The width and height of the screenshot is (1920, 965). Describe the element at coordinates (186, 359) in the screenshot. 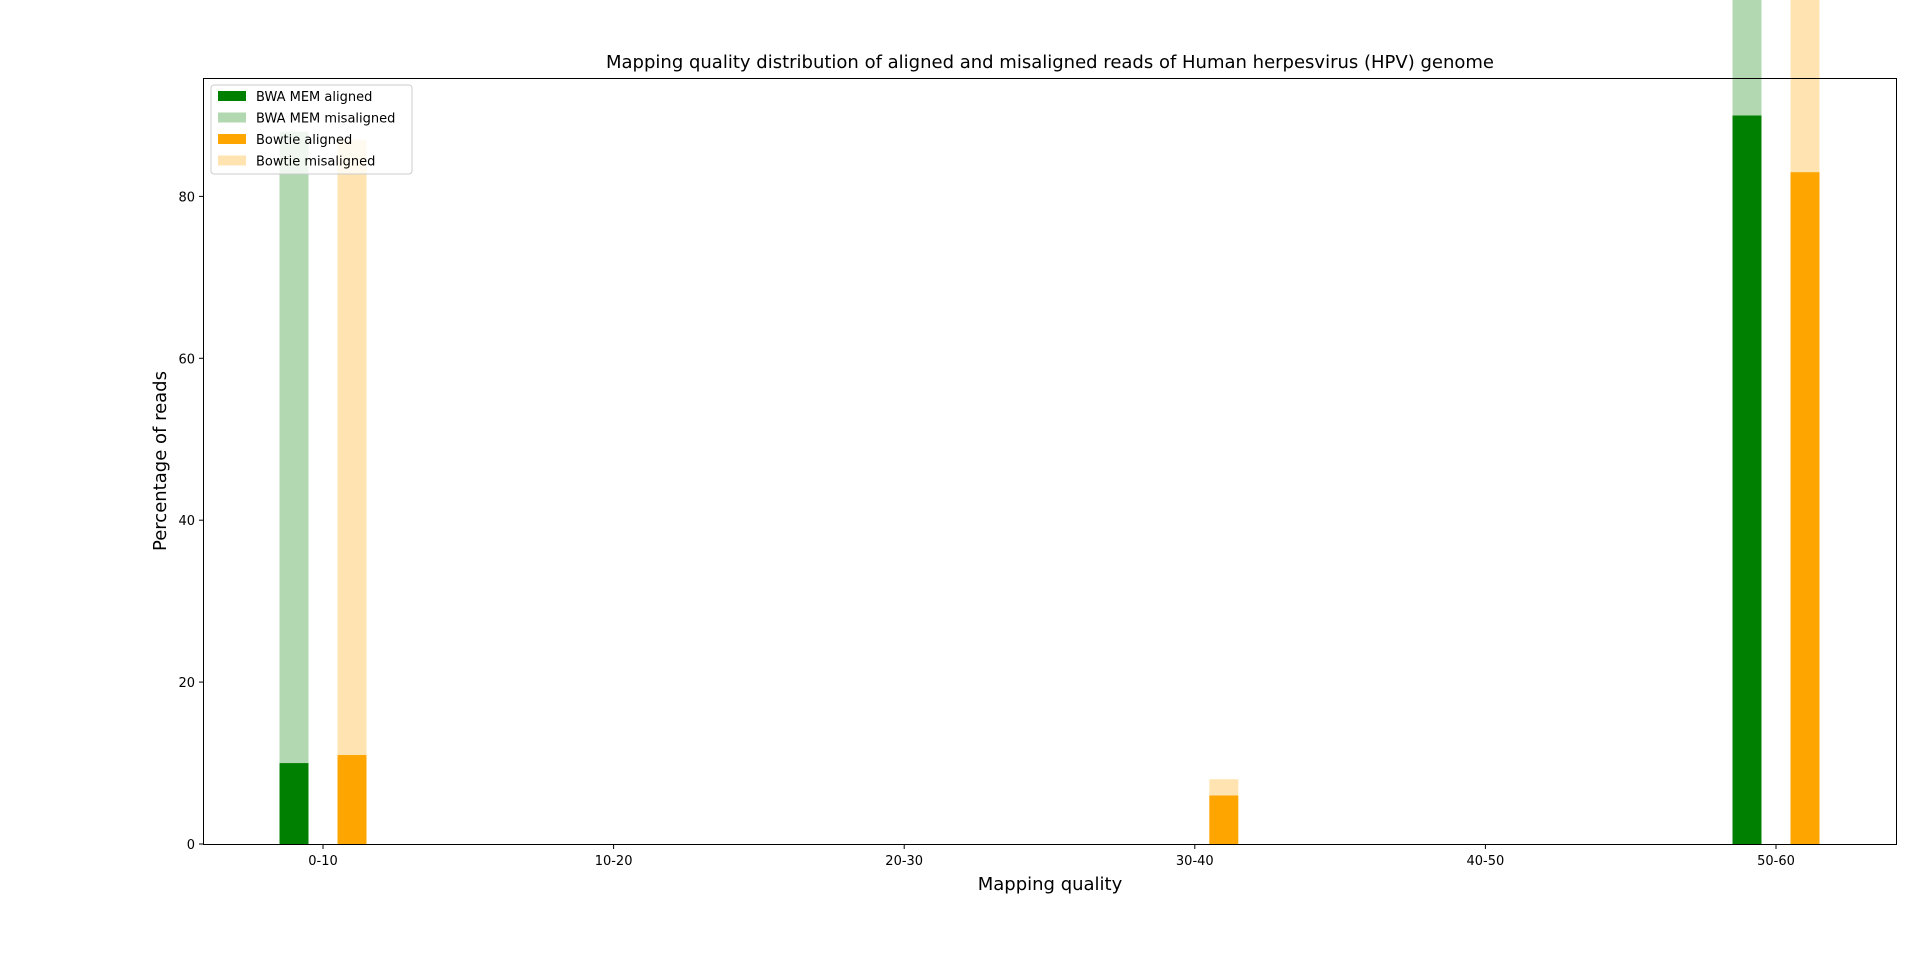

I see `y-tick-label: 60` at that location.